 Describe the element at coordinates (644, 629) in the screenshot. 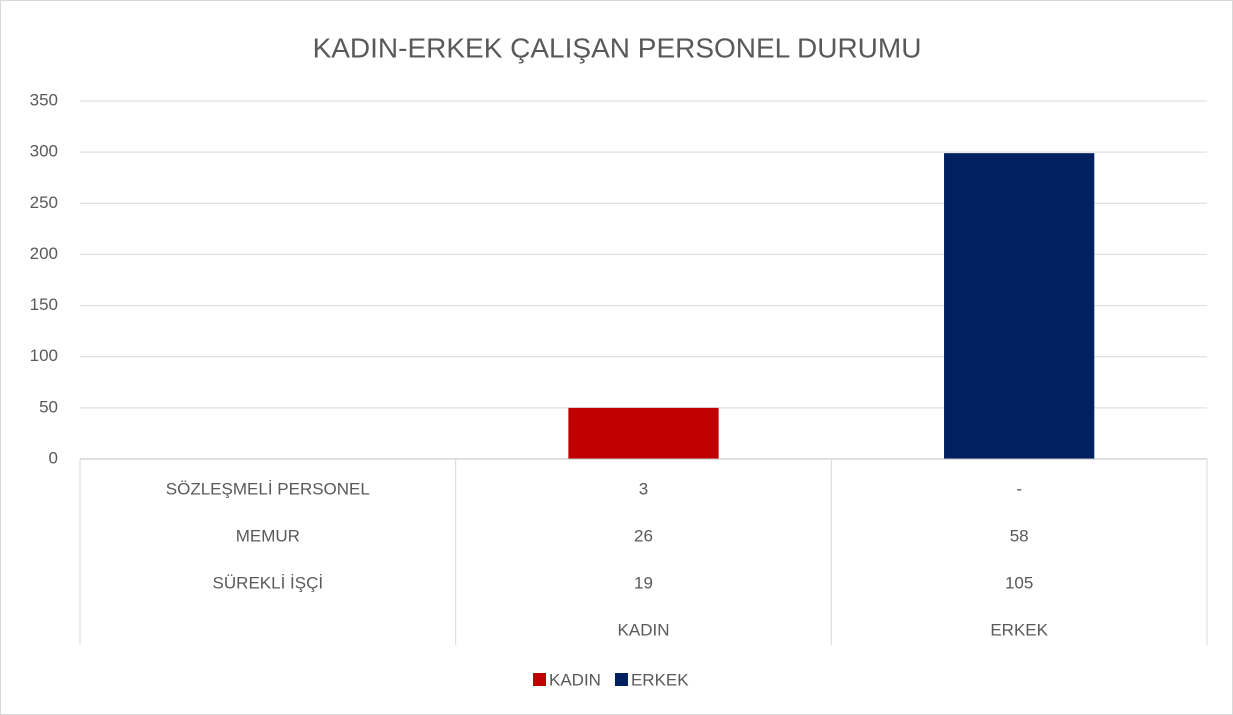

I see `x-tick-label: KADIN` at that location.